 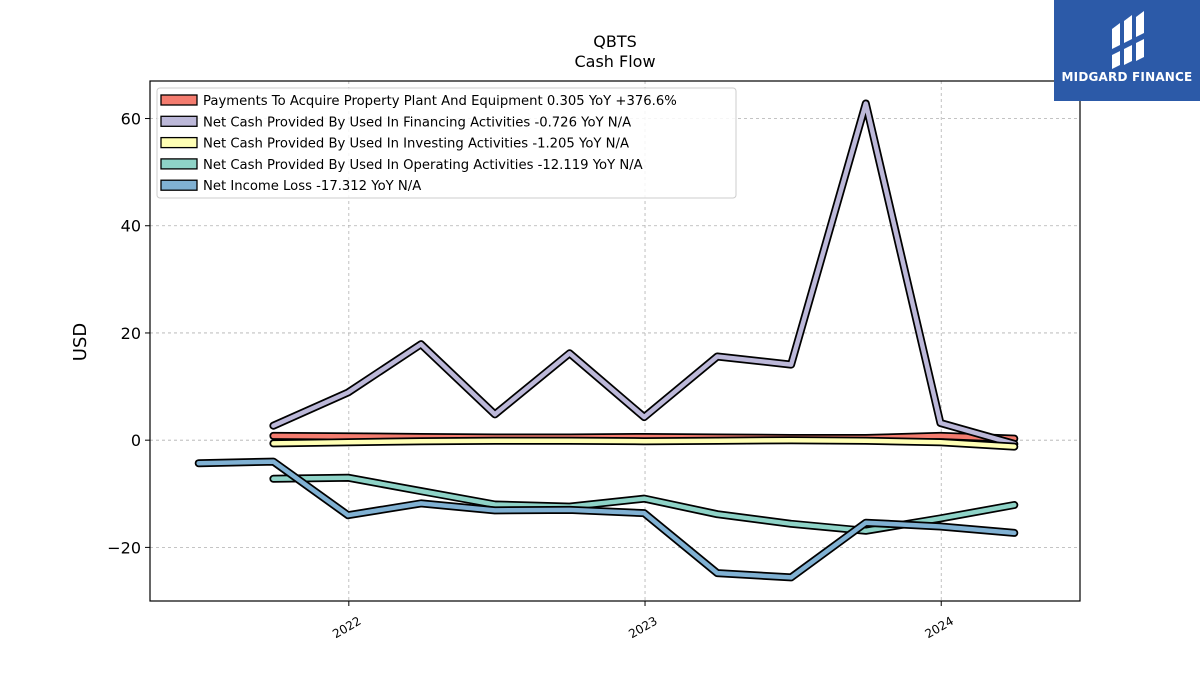 I want to click on y-tick-label: −20, so click(x=124, y=547).